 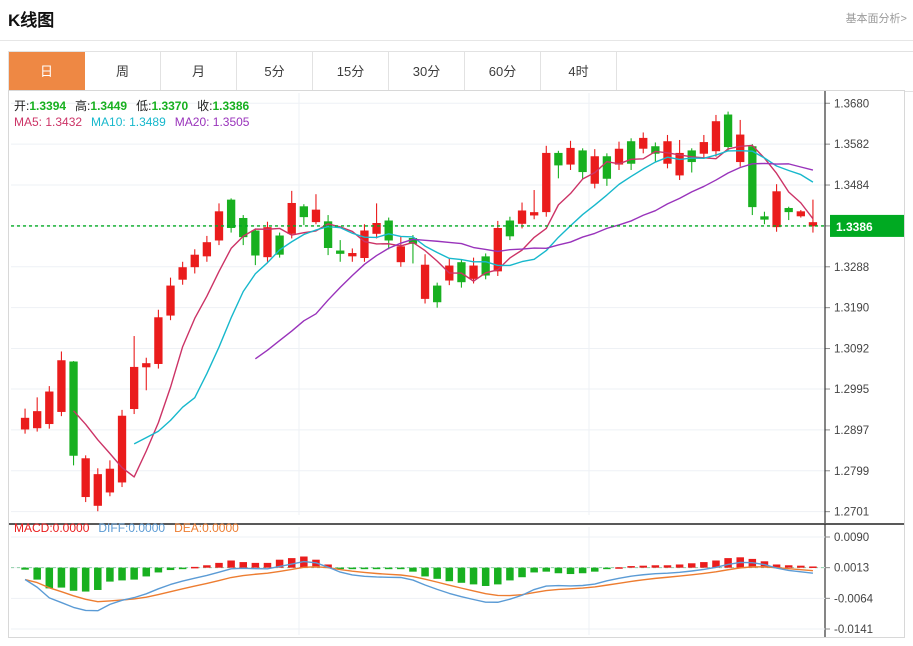 I want to click on period-tab-4: 15分, so click(x=351, y=71).